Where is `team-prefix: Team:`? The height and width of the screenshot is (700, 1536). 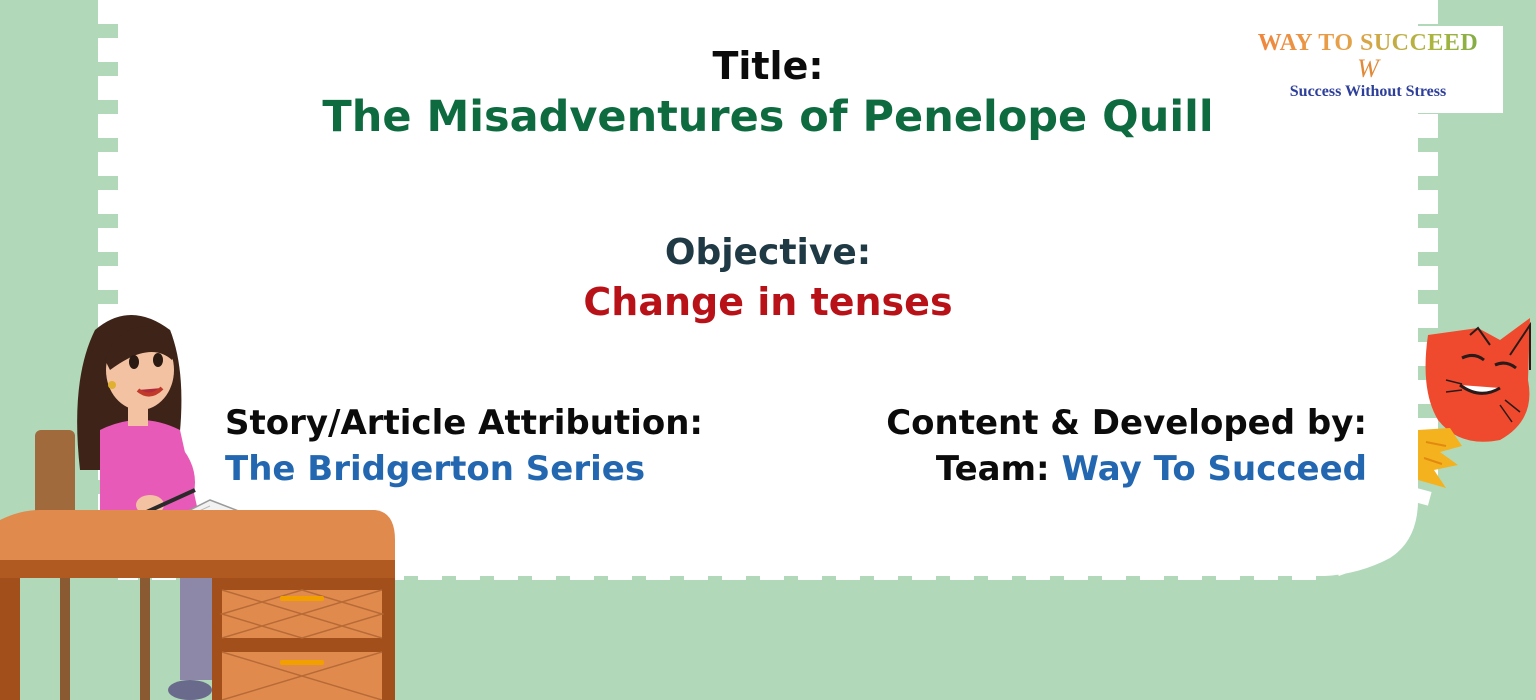 team-prefix: Team: is located at coordinates (992, 469).